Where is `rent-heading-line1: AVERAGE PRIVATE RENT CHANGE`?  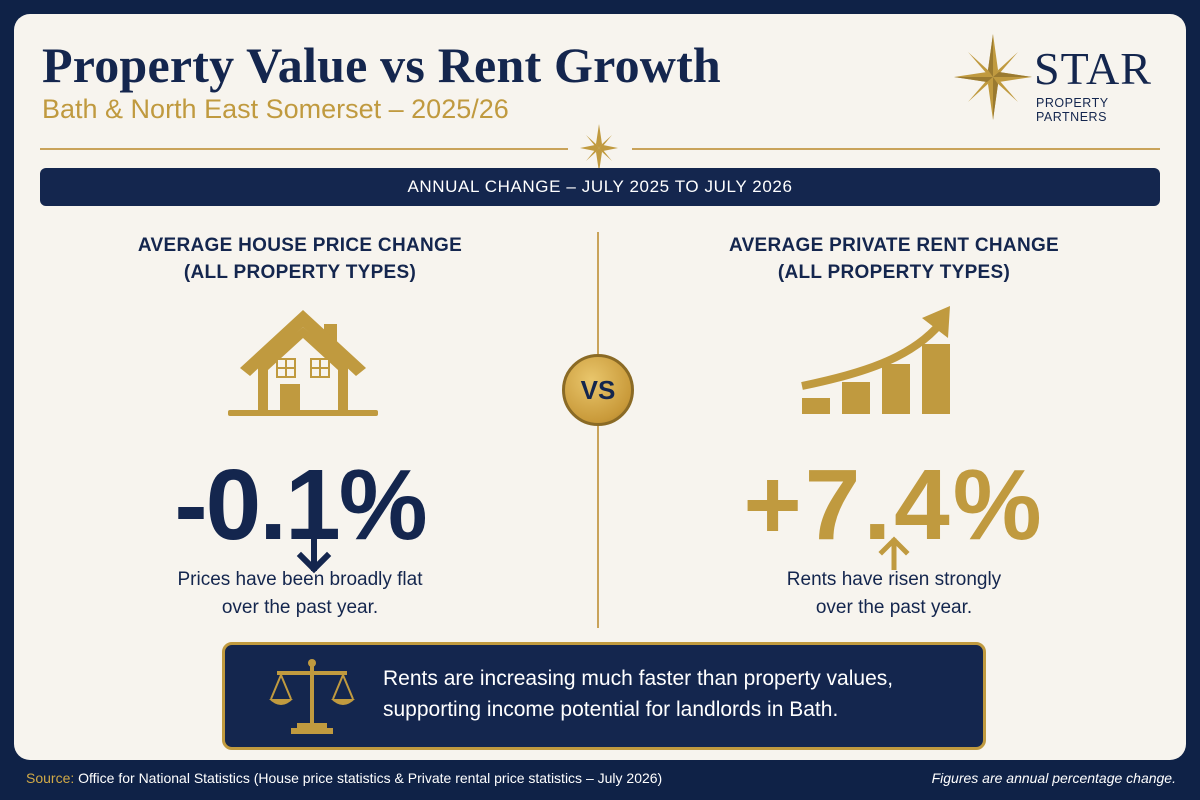
rent-heading-line1: AVERAGE PRIVATE RENT CHANGE is located at coordinates (894, 245).